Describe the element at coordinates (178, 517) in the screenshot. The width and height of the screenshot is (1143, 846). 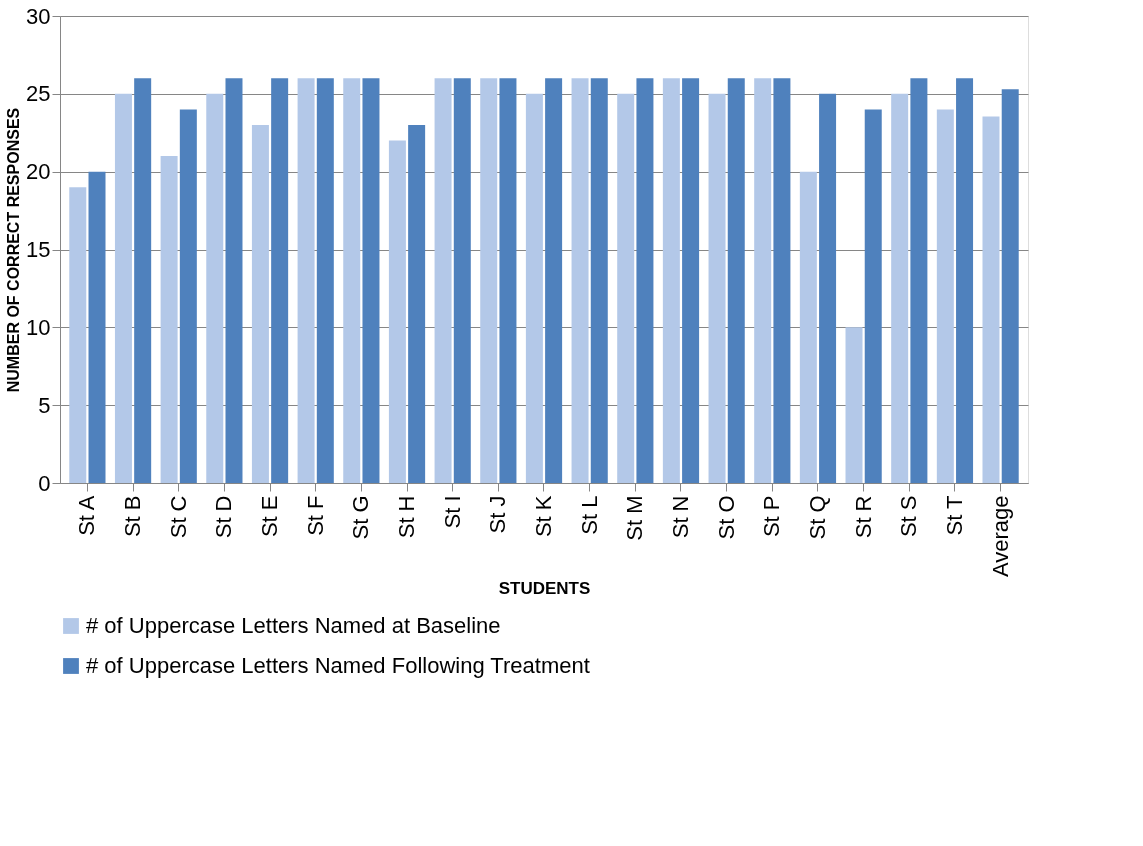
I see `x-tick-label: St C` at that location.